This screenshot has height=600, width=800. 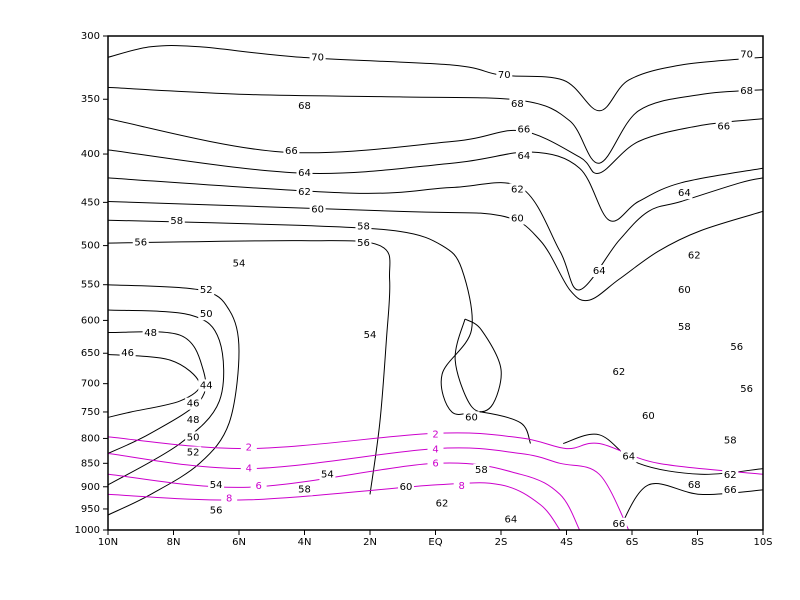 I want to click on x-tick-label: 6N, so click(x=239, y=542).